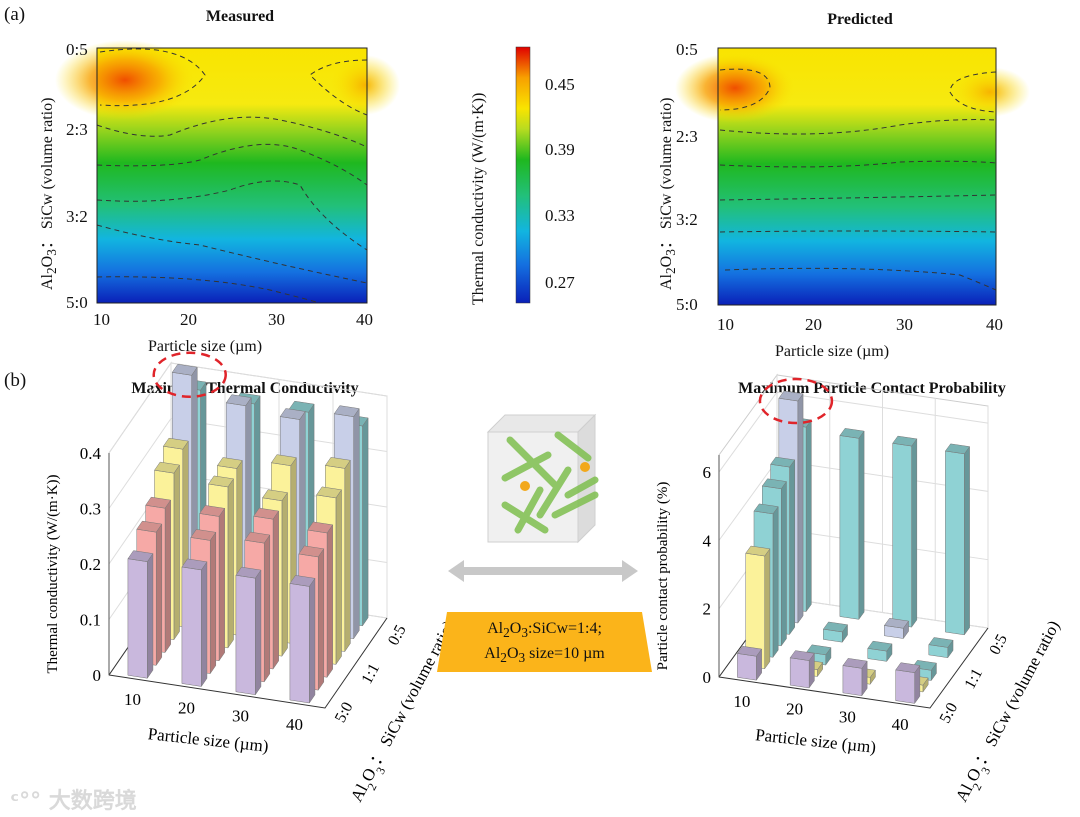 This screenshot has height=817, width=1080. Describe the element at coordinates (543, 571) in the screenshot. I see `double-arrow-icon` at that location.